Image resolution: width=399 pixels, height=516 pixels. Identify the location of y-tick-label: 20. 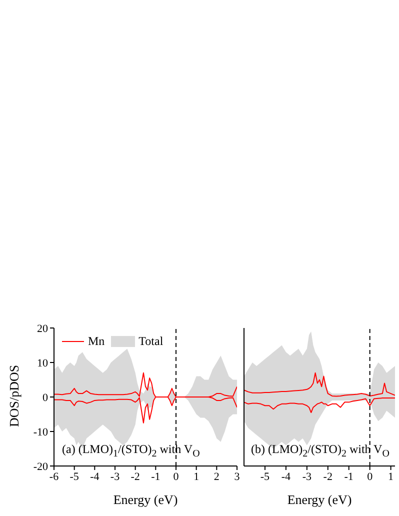
(42, 328).